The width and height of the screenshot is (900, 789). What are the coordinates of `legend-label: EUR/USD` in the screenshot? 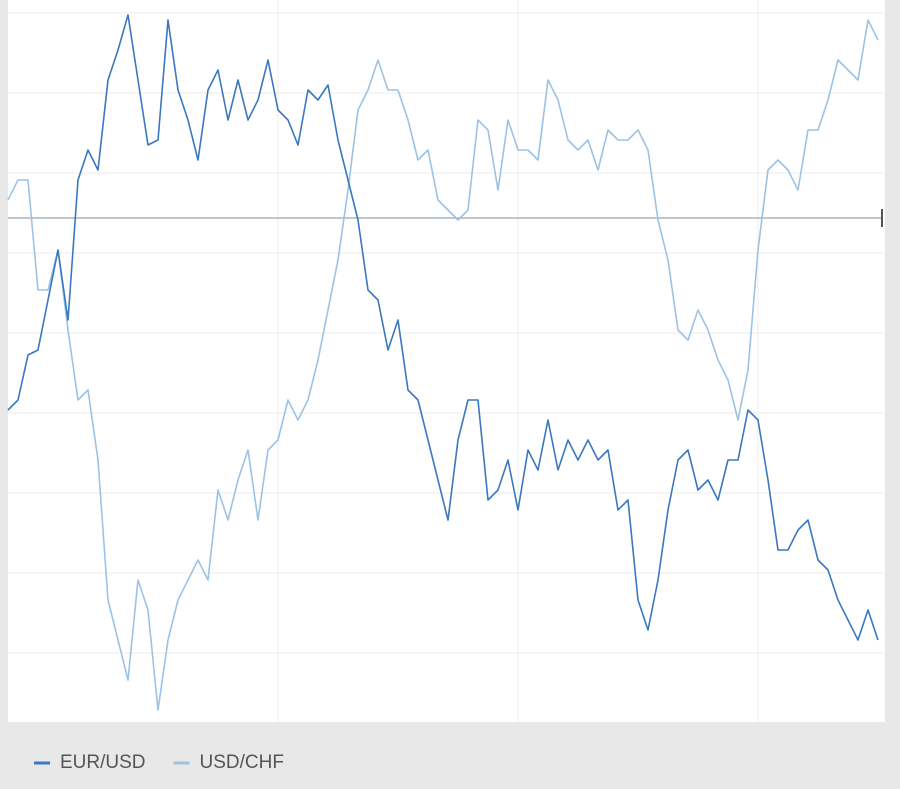 It's located at (103, 762).